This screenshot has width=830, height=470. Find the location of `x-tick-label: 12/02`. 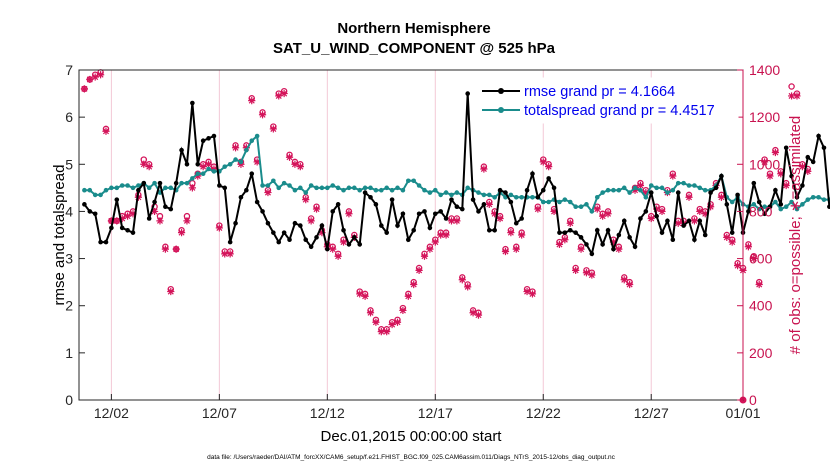

x-tick-label: 12/02 is located at coordinates (111, 413).